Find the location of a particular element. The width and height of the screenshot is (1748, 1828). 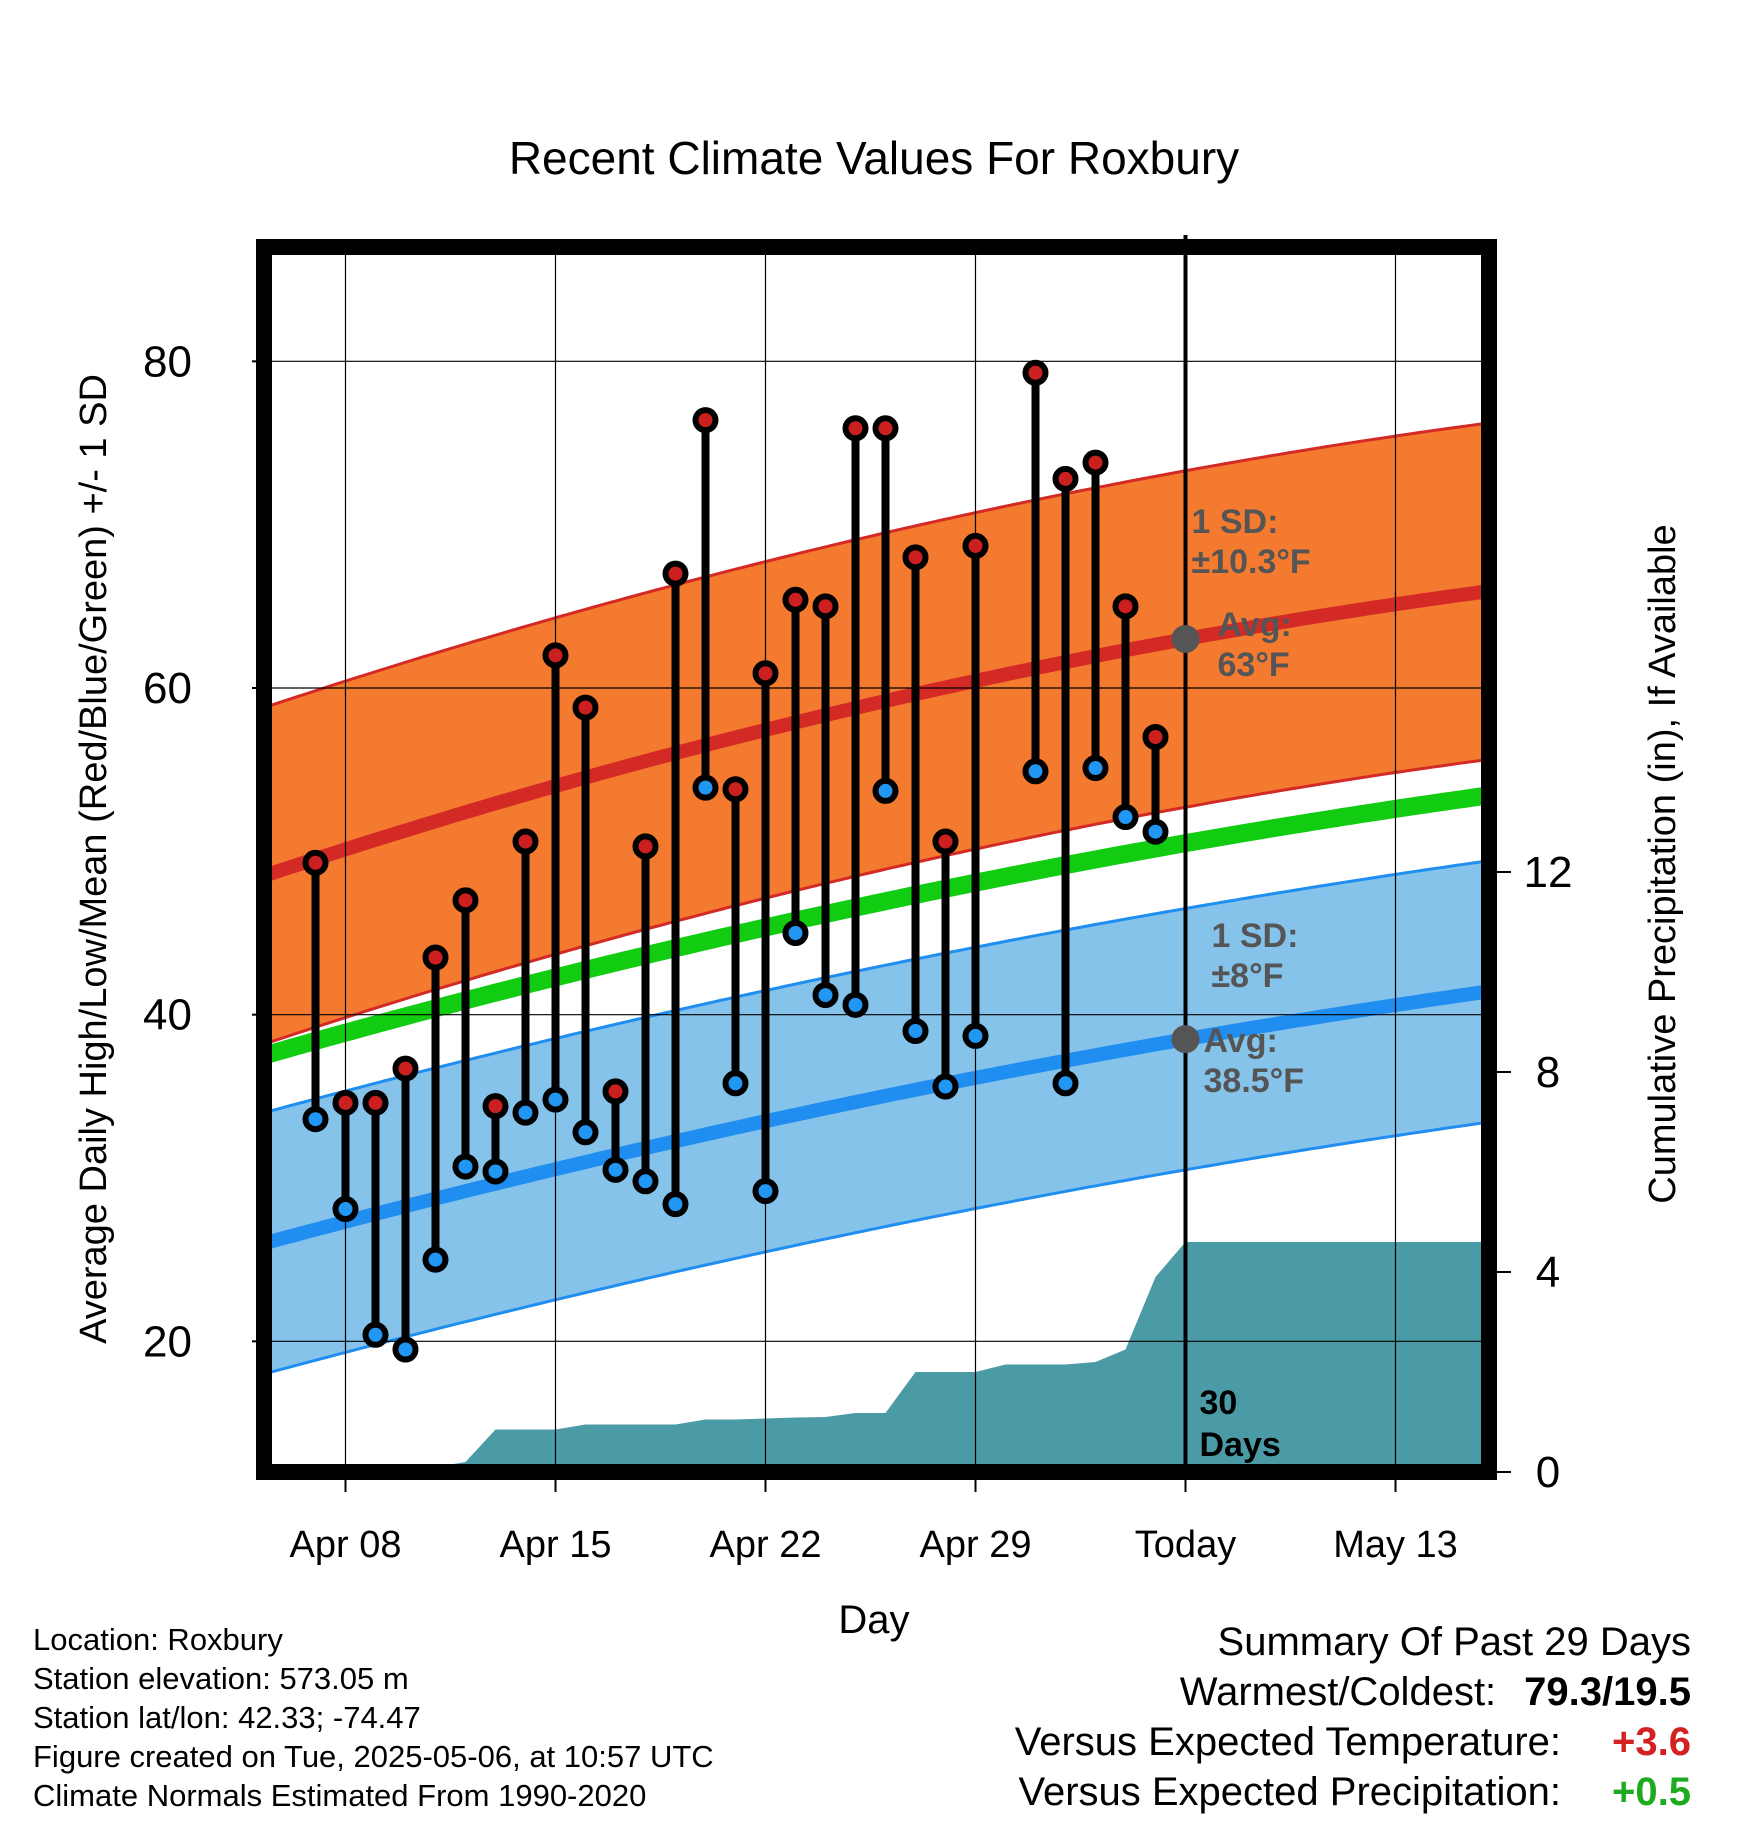

temp-value: +3.6 is located at coordinates (1651, 1742).